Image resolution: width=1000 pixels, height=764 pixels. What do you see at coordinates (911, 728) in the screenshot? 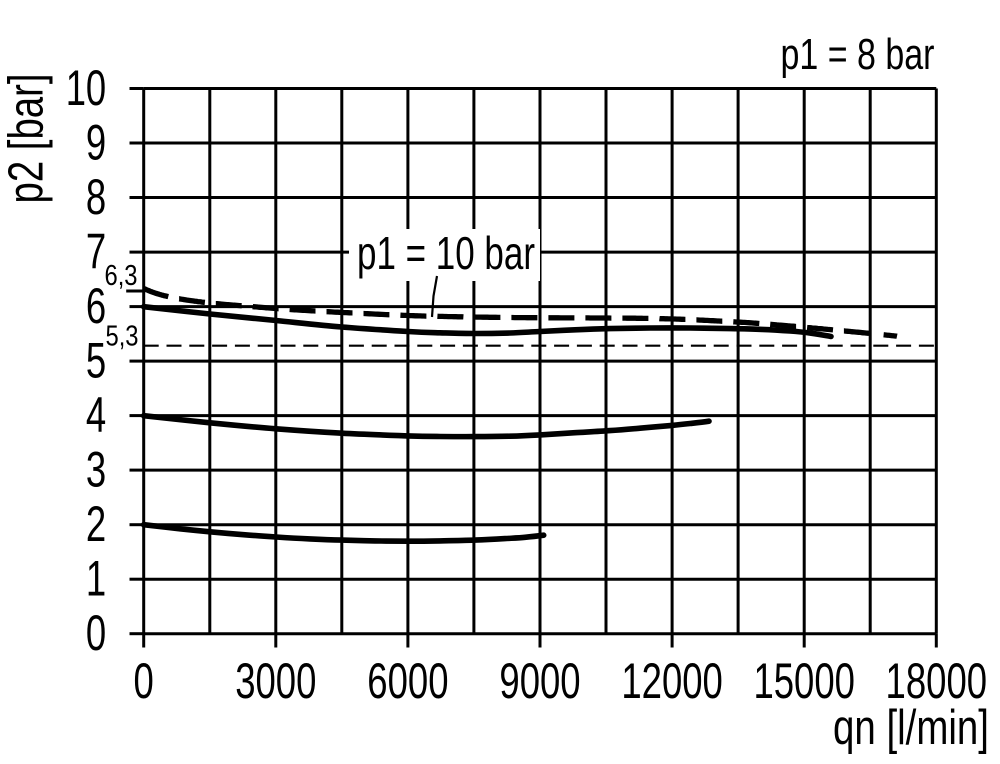
I see `svg-text: qn [l/min]` at bounding box center [911, 728].